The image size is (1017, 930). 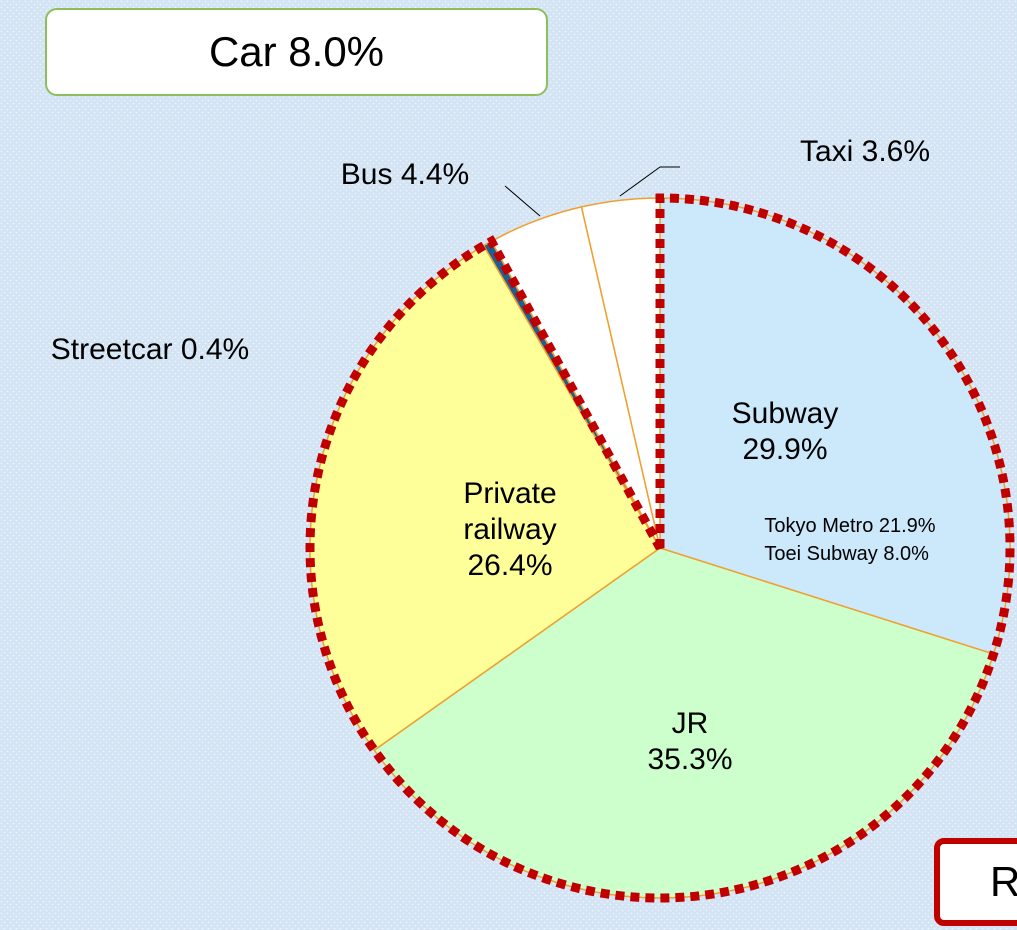 I want to click on slice-value: 3.6%, so click(x=896, y=151).